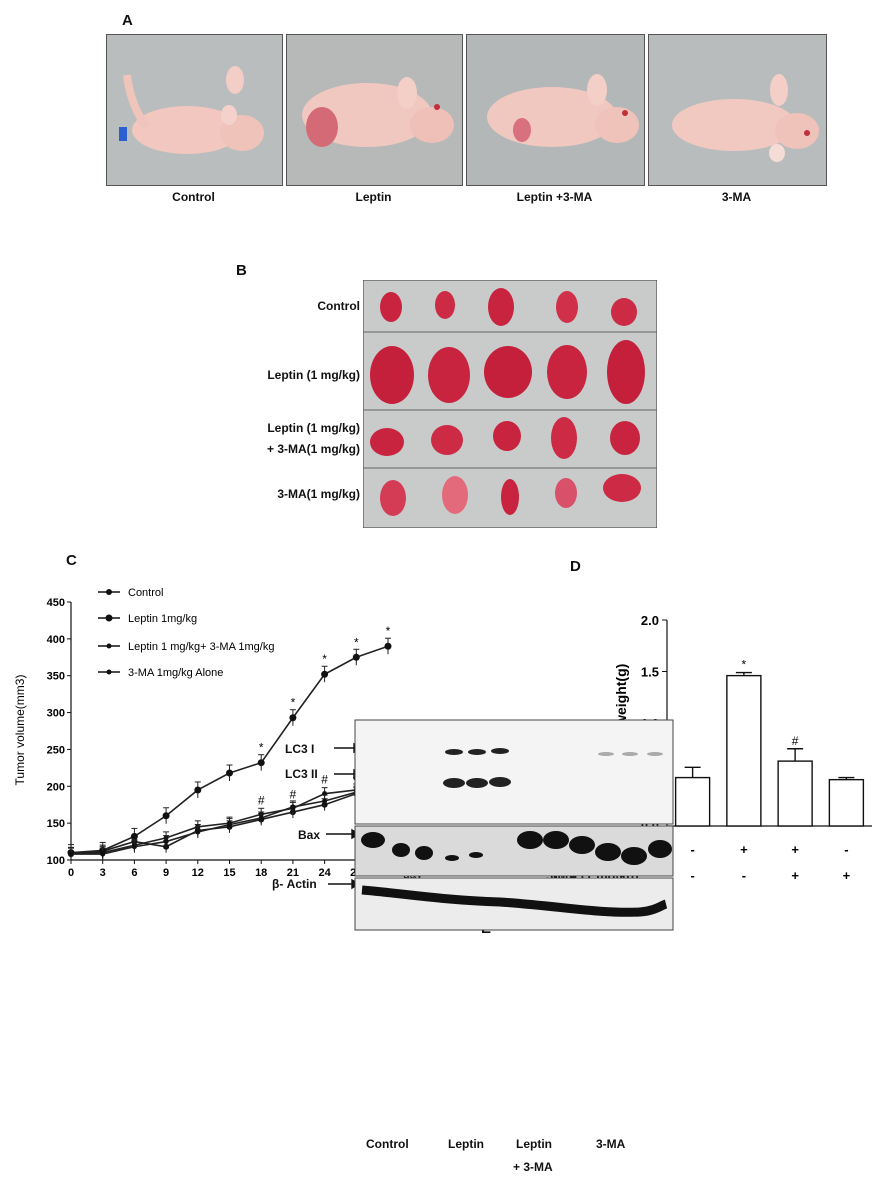 The width and height of the screenshot is (878, 1182). I want to click on chart-c-ytick-label: 200, so click(56, 787).